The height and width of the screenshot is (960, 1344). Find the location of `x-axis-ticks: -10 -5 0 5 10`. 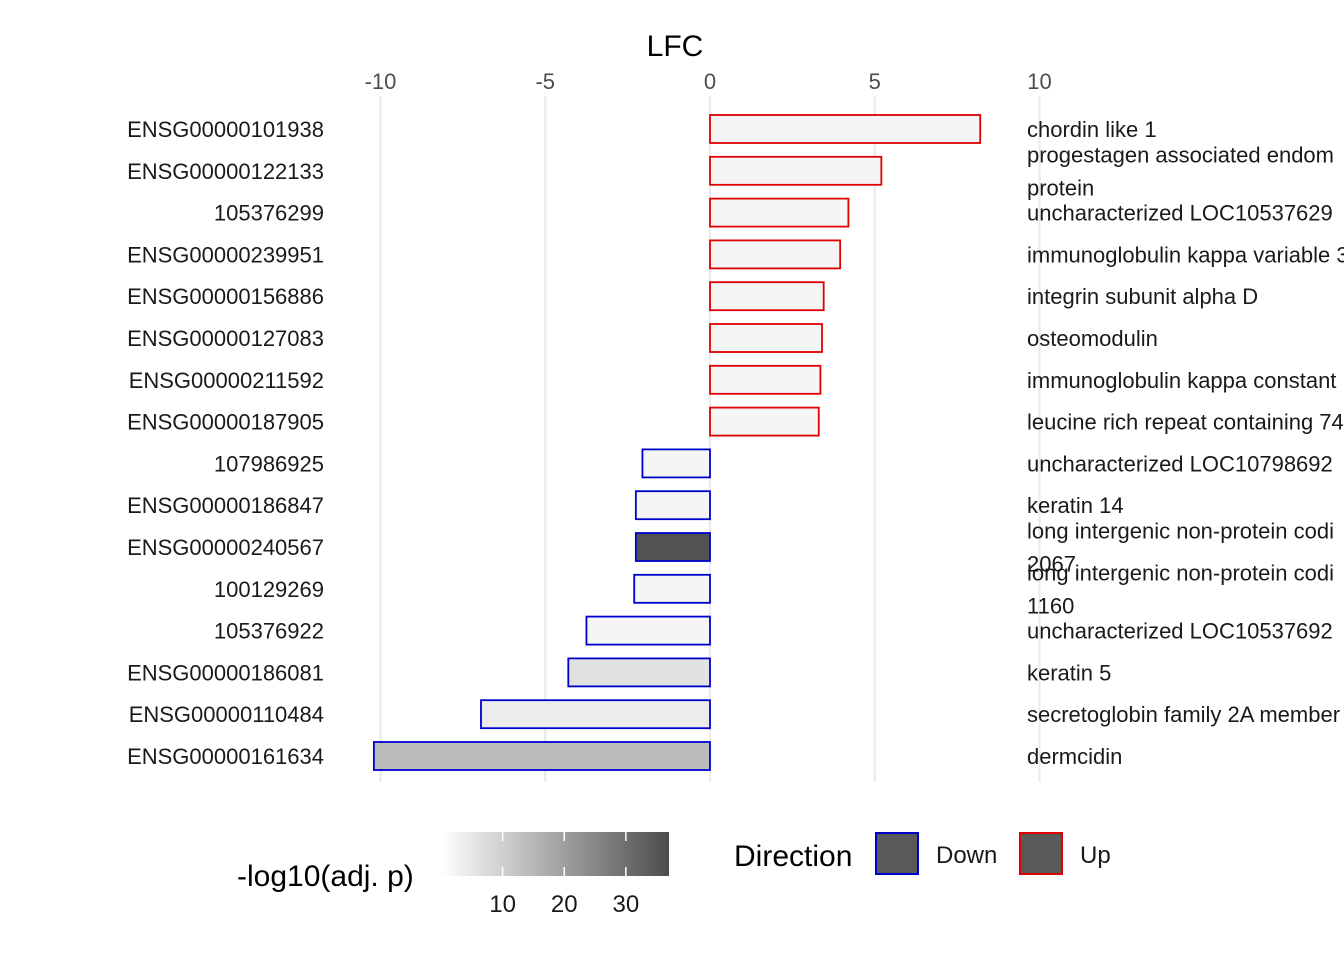

x-axis-ticks: -10 -5 0 5 10 is located at coordinates (708, 81).